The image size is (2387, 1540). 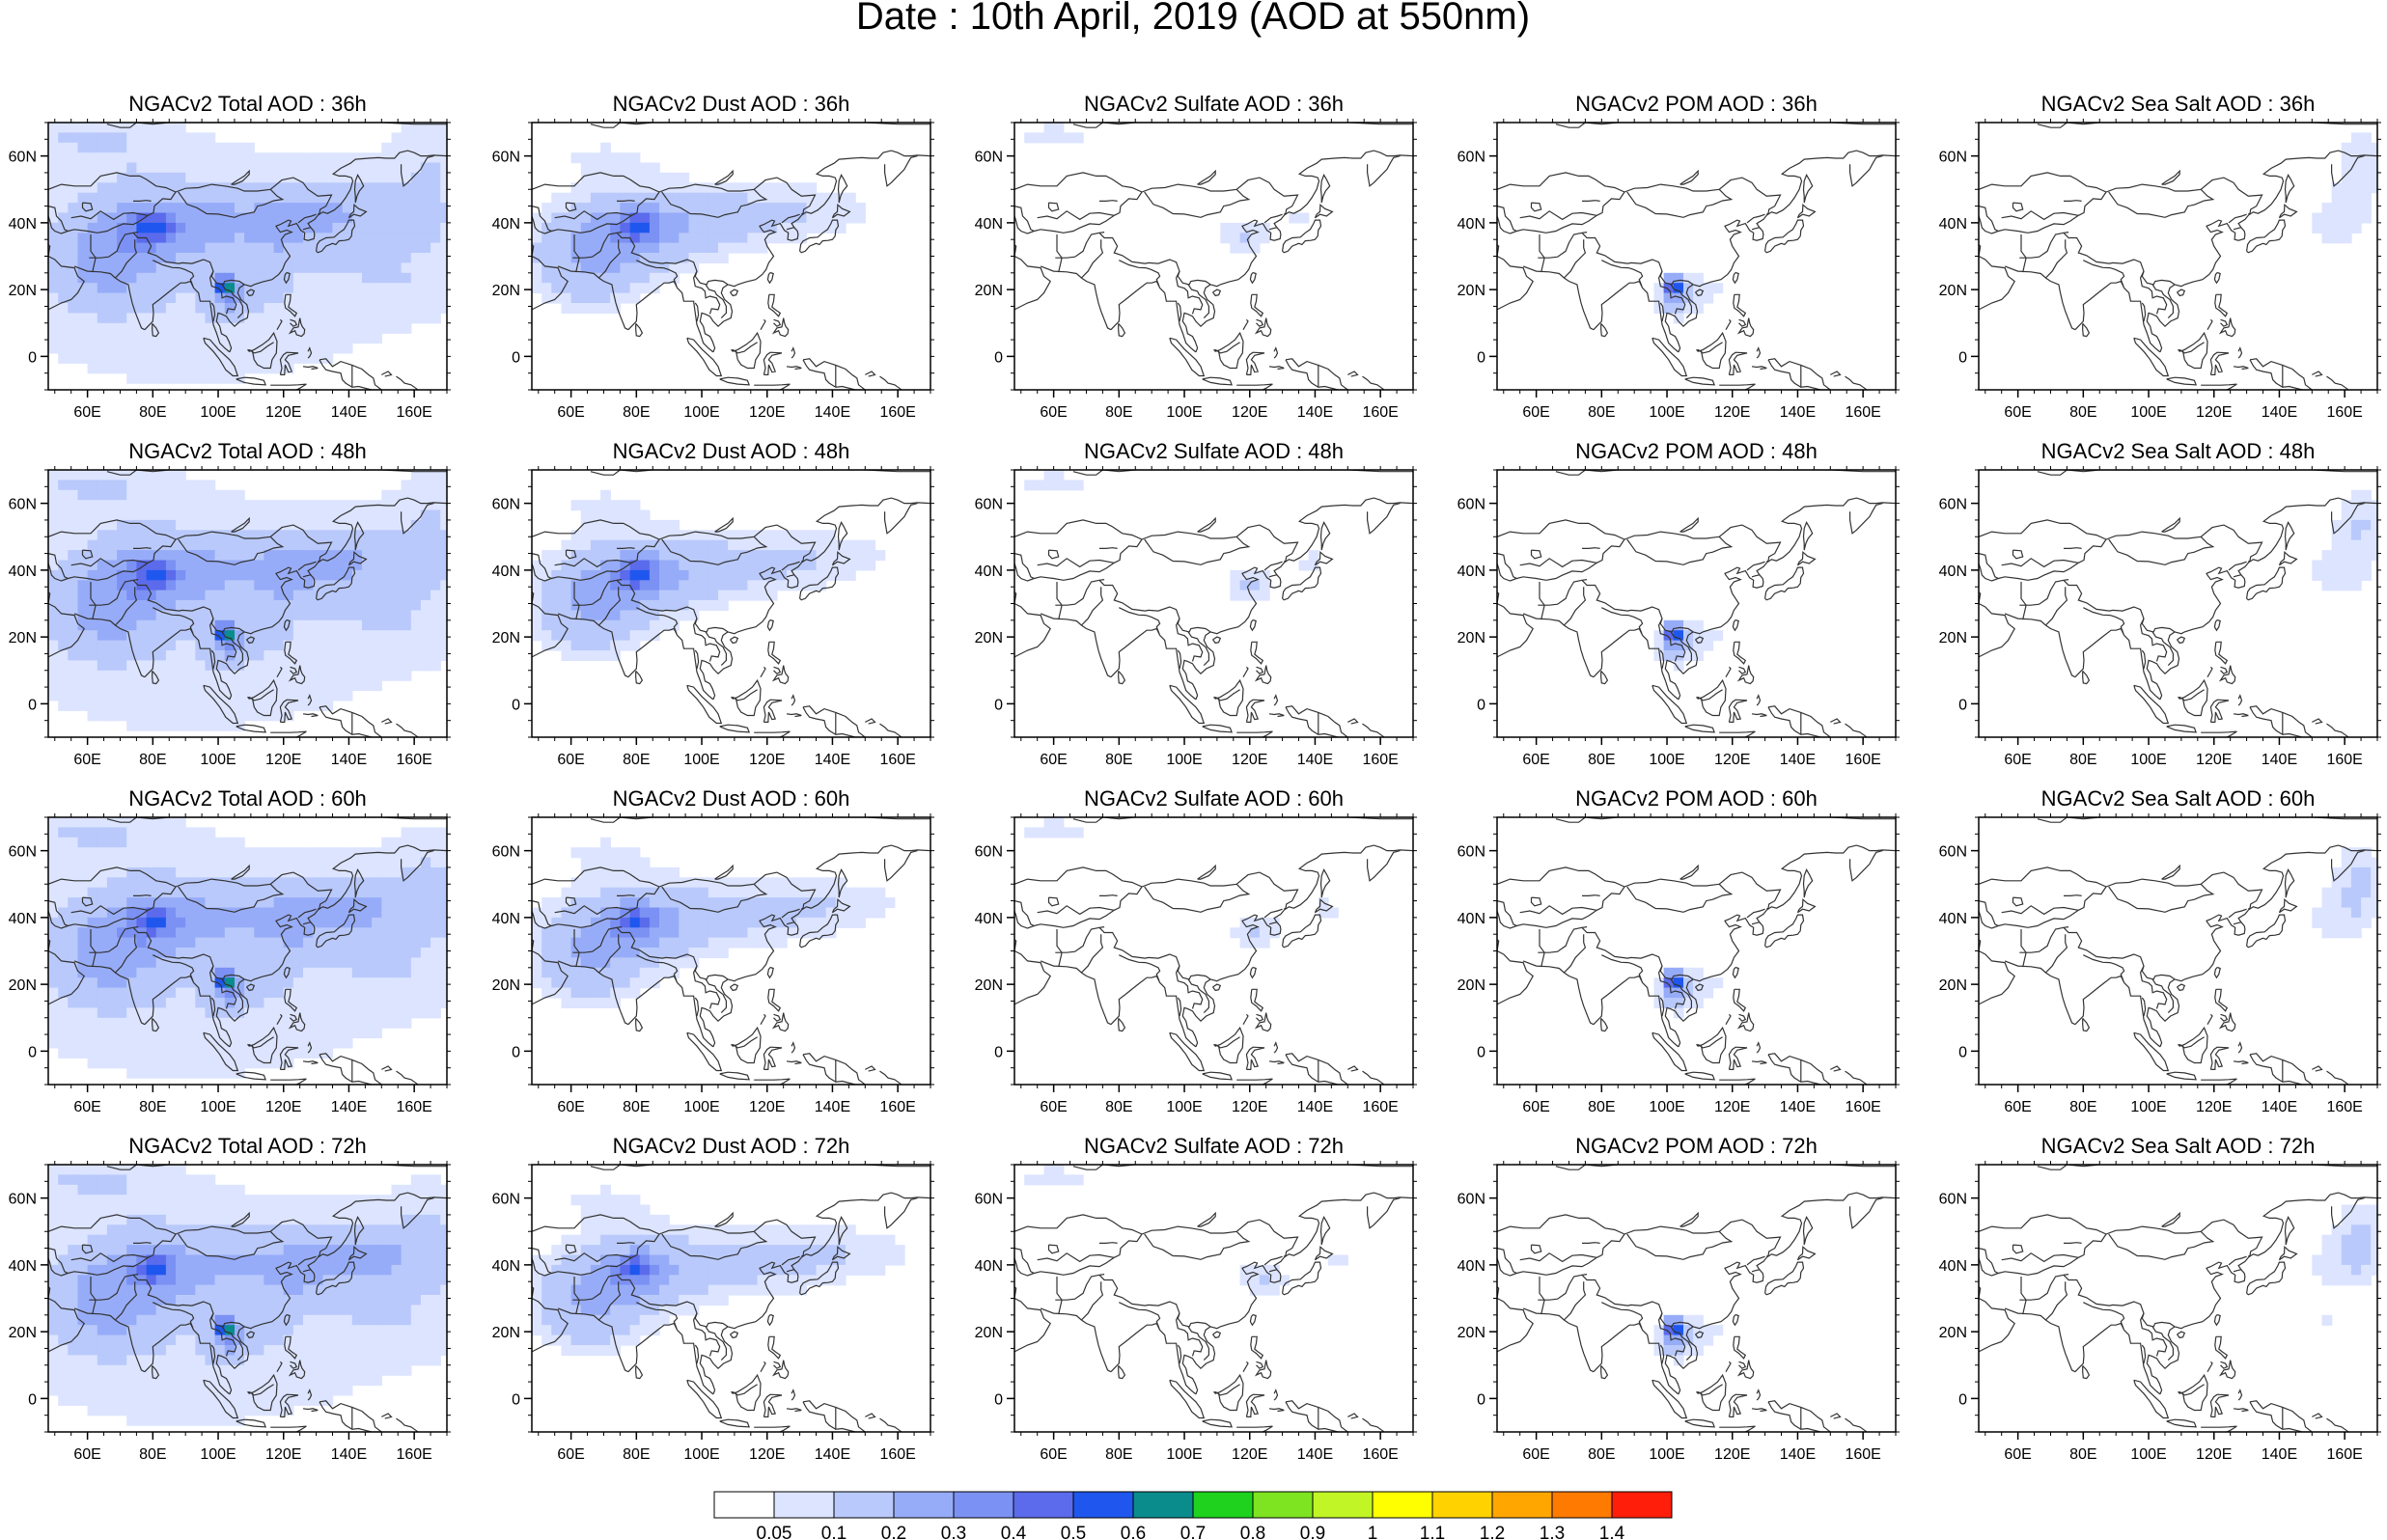 What do you see at coordinates (1014, 1532) in the screenshot?
I see `colorbar-label: 0.4` at bounding box center [1014, 1532].